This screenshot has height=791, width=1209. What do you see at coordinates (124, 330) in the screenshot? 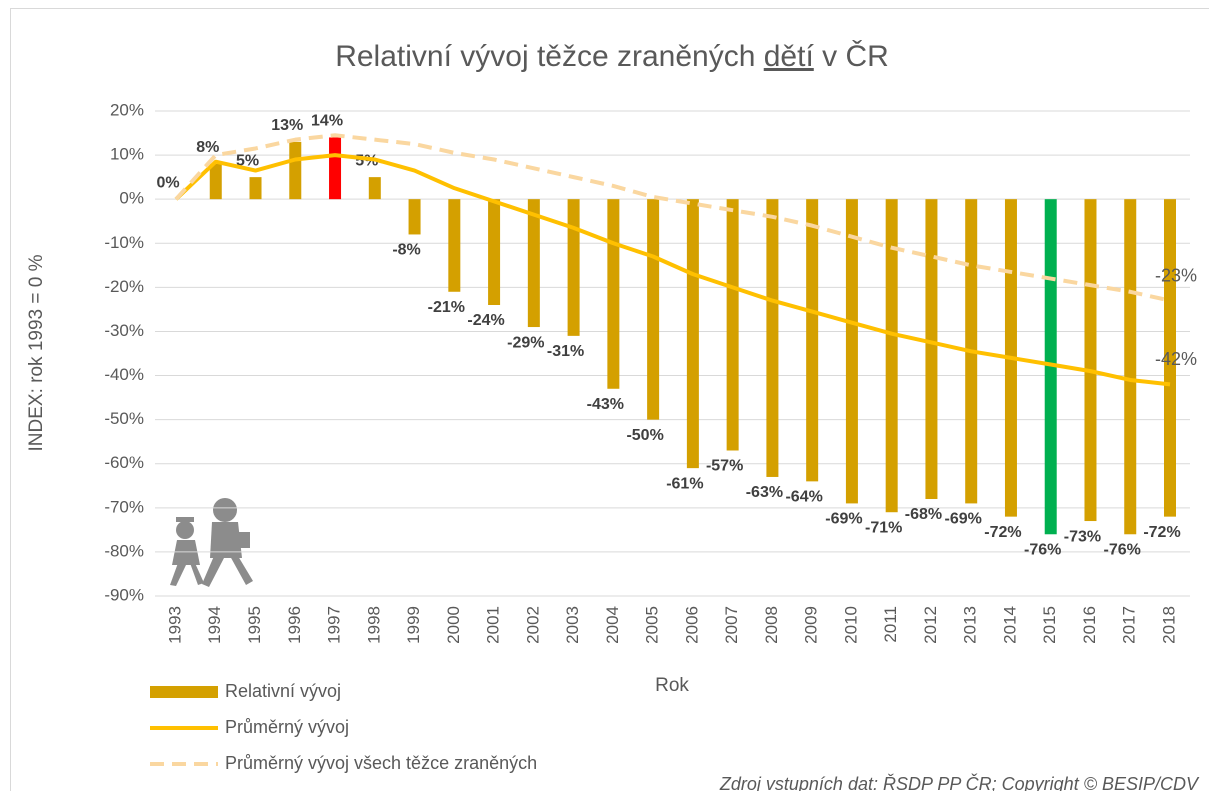
I see `y-tick-label: -30%` at bounding box center [124, 330].